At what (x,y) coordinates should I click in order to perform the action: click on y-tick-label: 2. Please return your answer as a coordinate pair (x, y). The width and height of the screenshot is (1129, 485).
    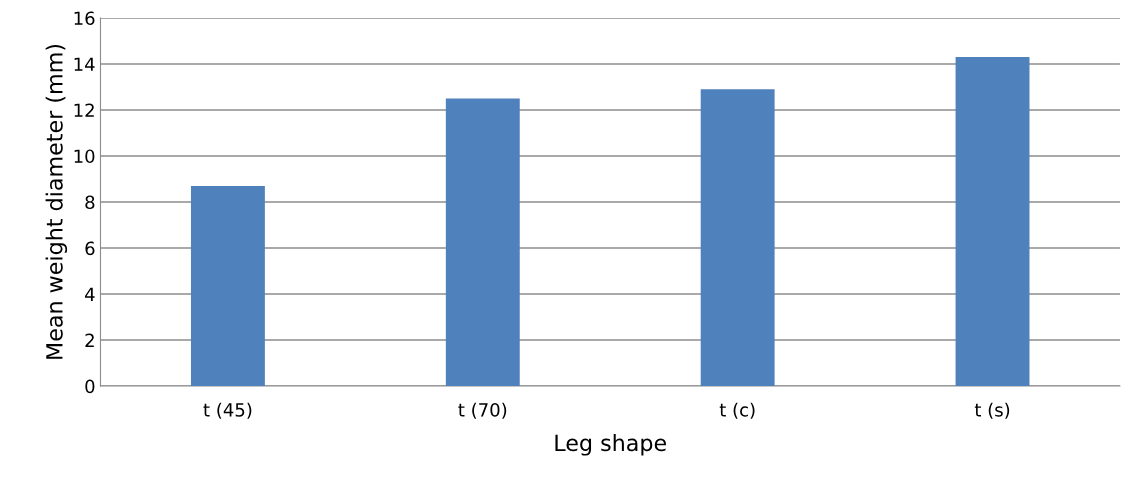
    Looking at the image, I should click on (89, 340).